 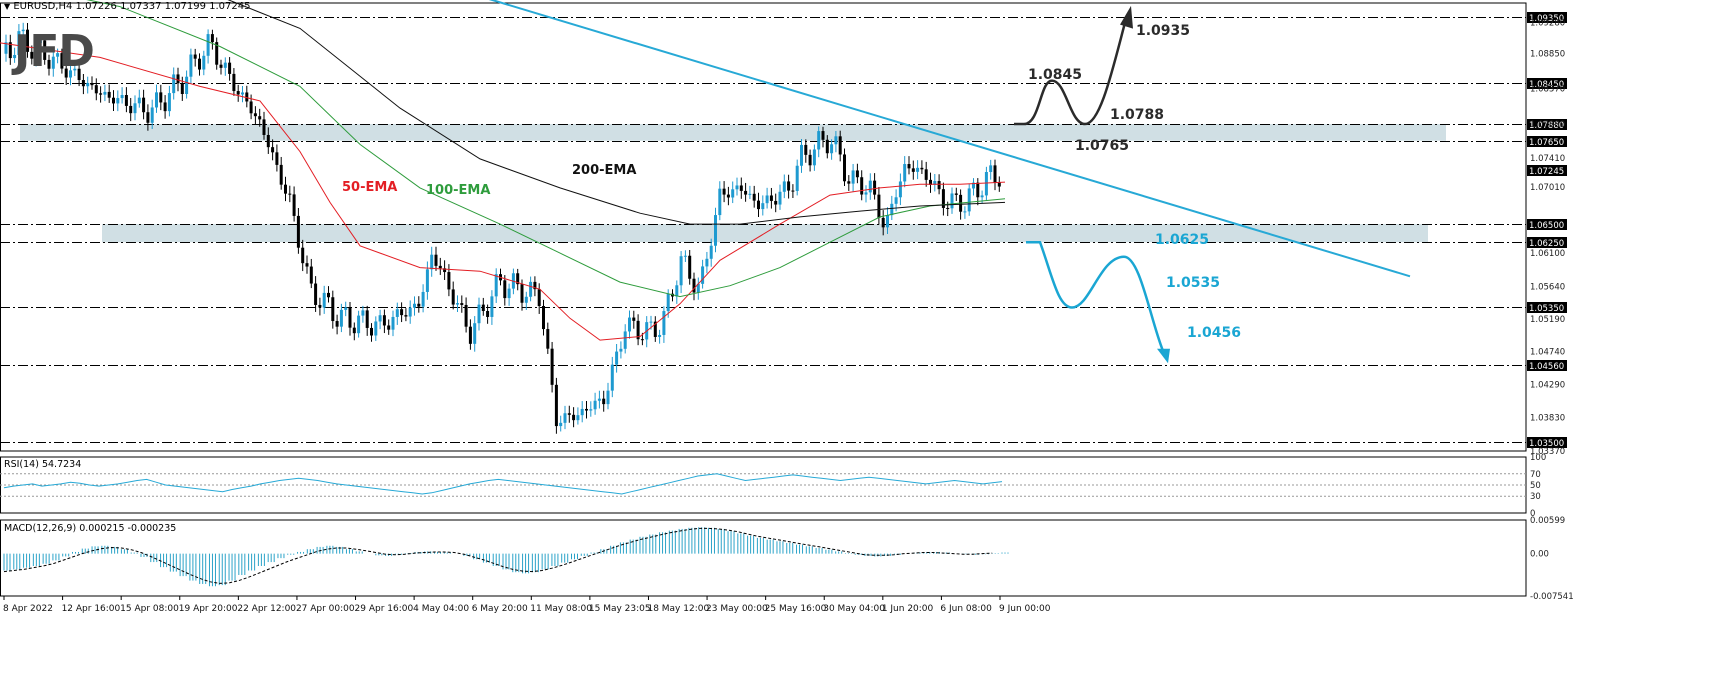 What do you see at coordinates (1055, 75) in the screenshot?
I see `label-1-0845: 1.0845` at bounding box center [1055, 75].